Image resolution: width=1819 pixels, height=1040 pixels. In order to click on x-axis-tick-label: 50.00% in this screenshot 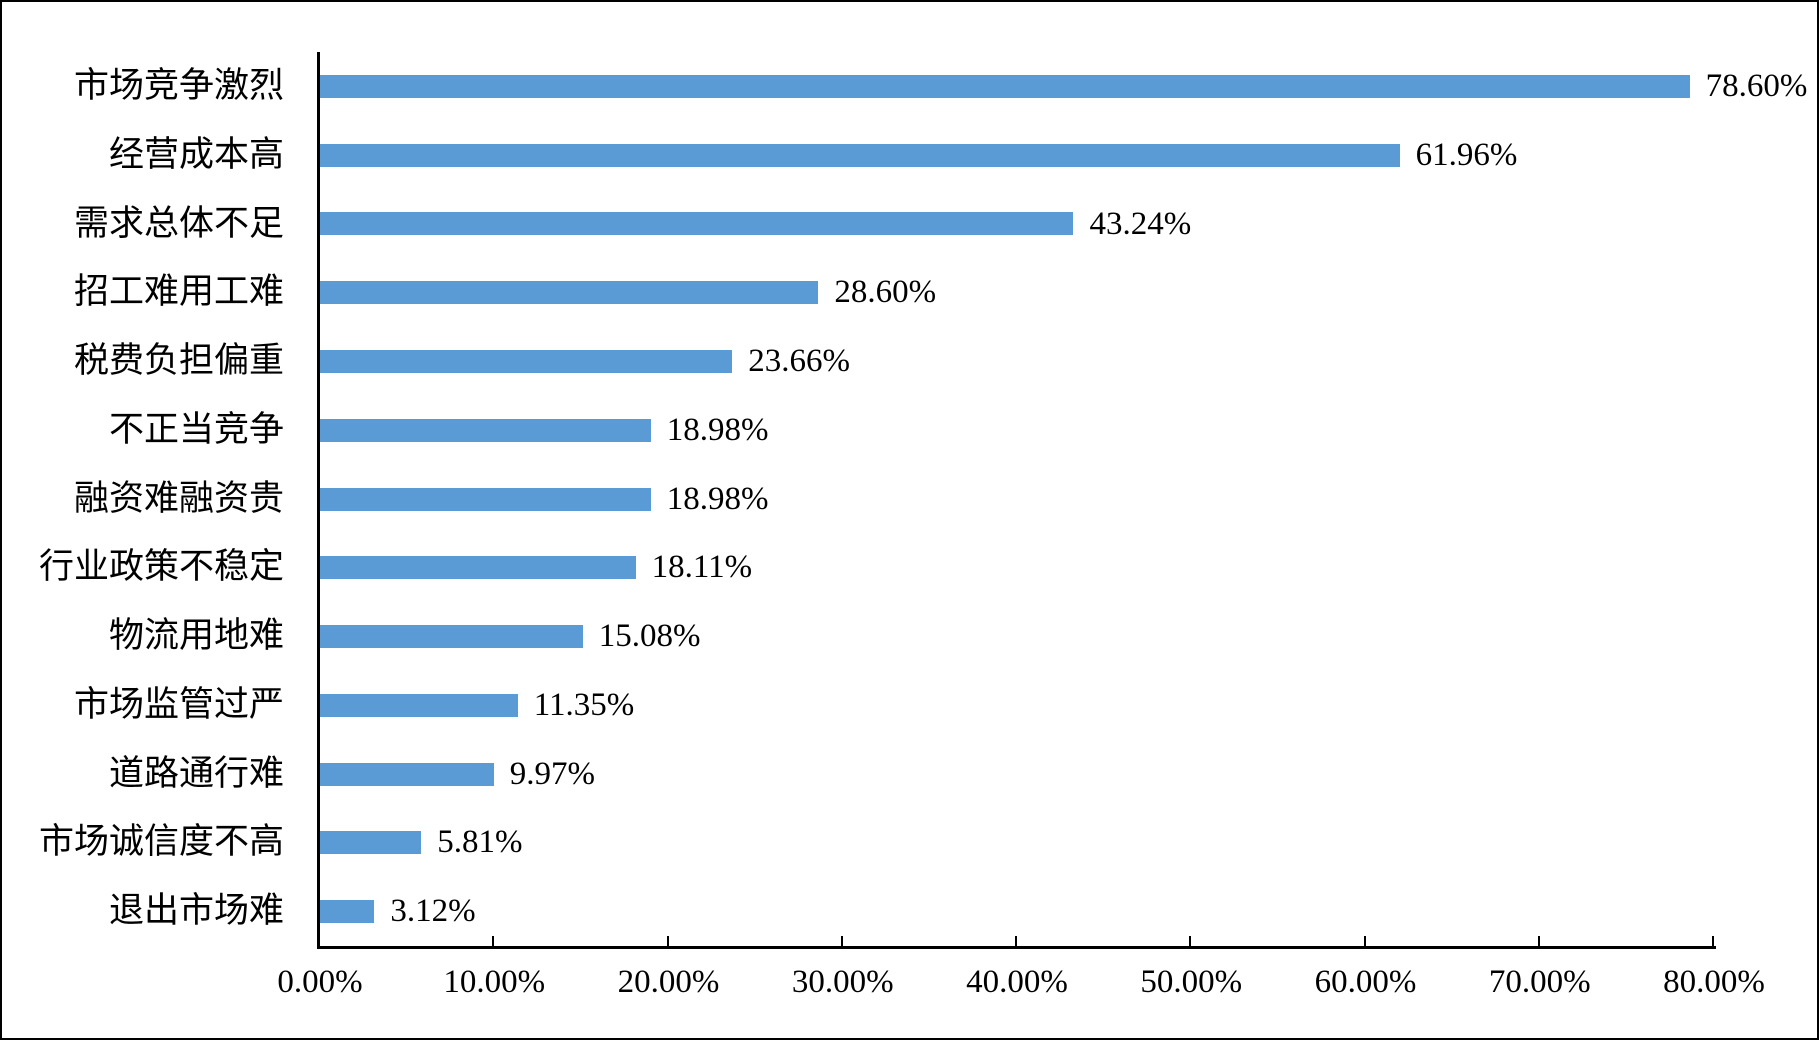, I will do `click(1191, 982)`.